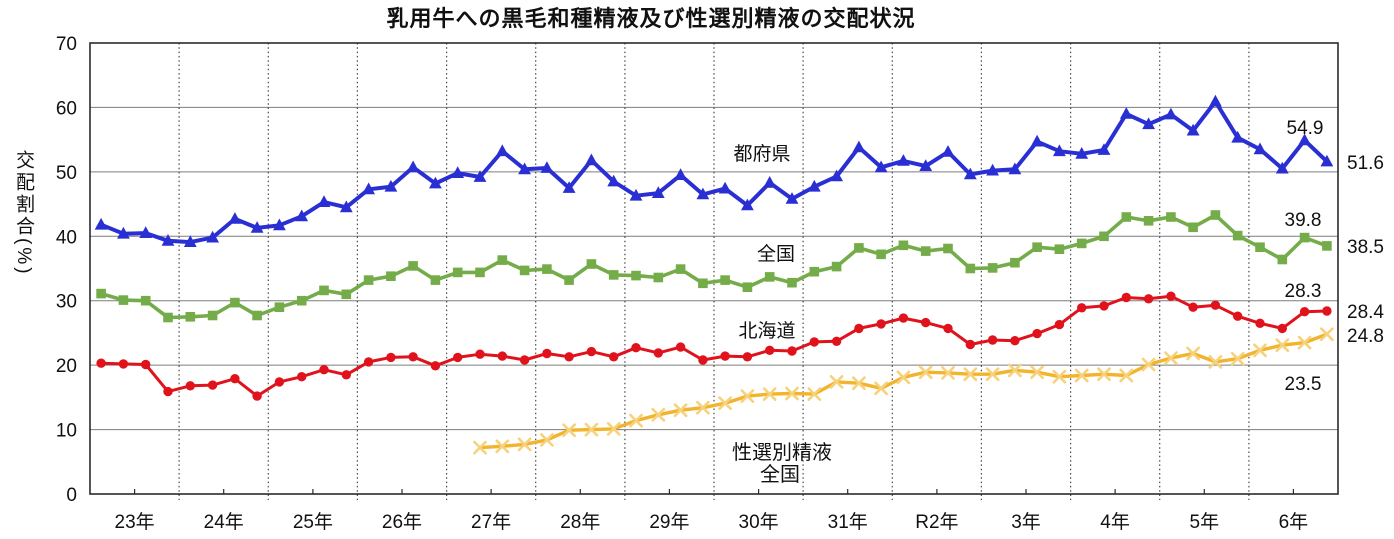 Image resolution: width=1394 pixels, height=539 pixels. I want to click on y-axis-title: 交配割合(%), so click(23, 213).